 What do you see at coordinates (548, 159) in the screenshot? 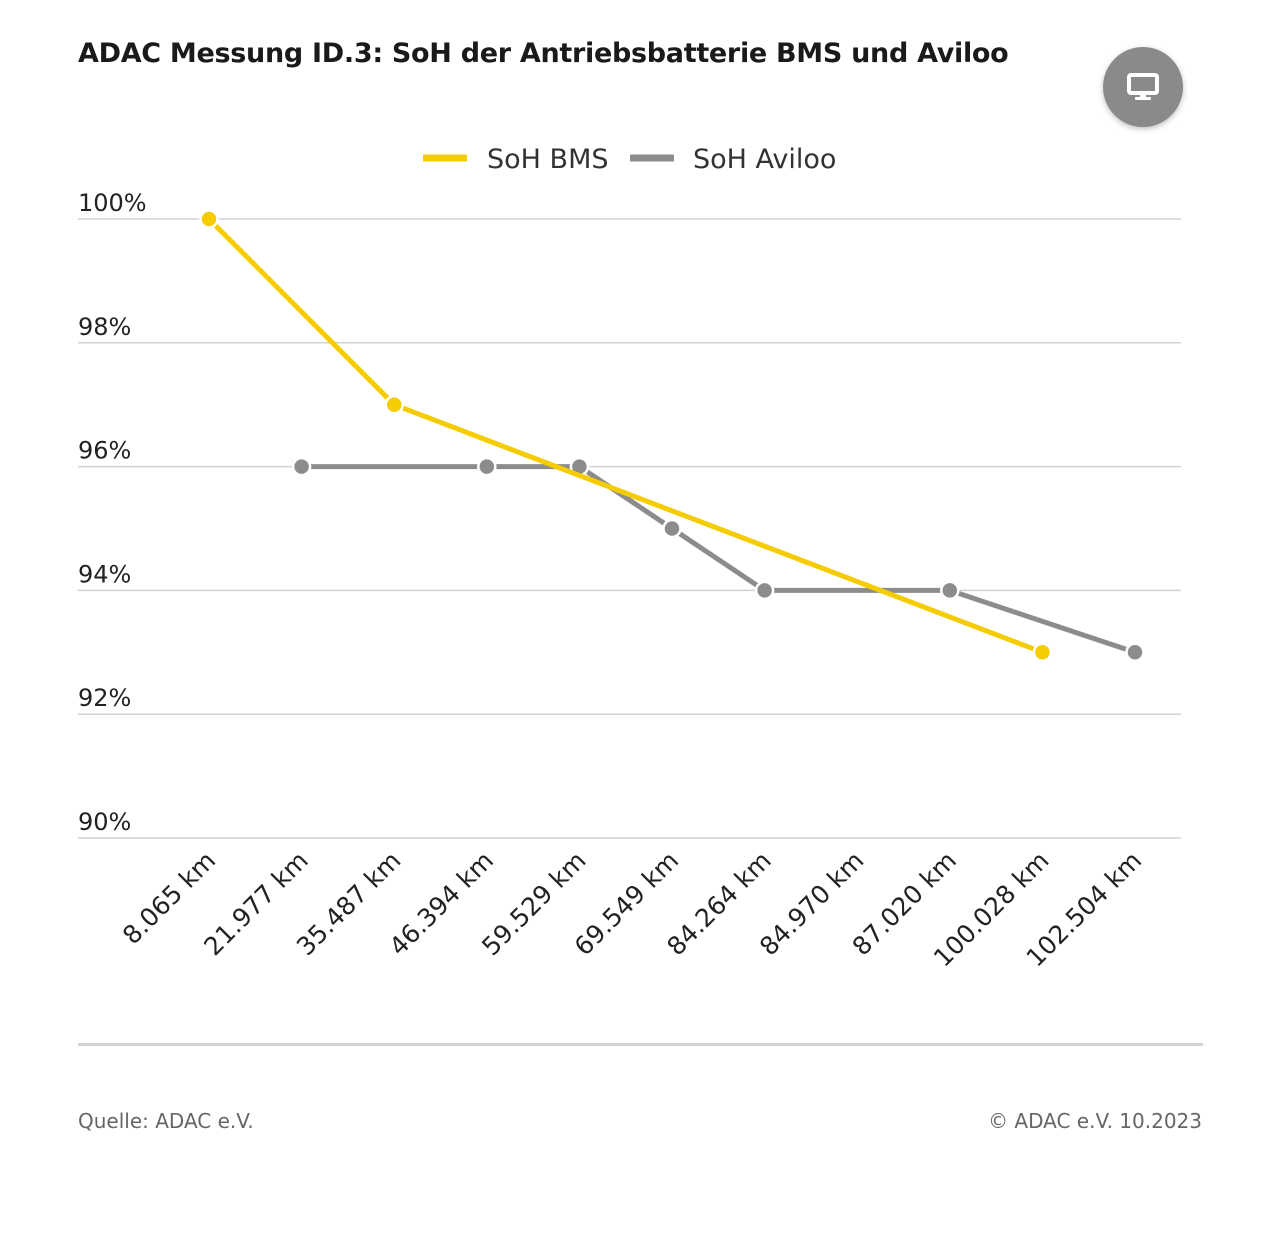
I see `legend-label: SoH BMS` at bounding box center [548, 159].